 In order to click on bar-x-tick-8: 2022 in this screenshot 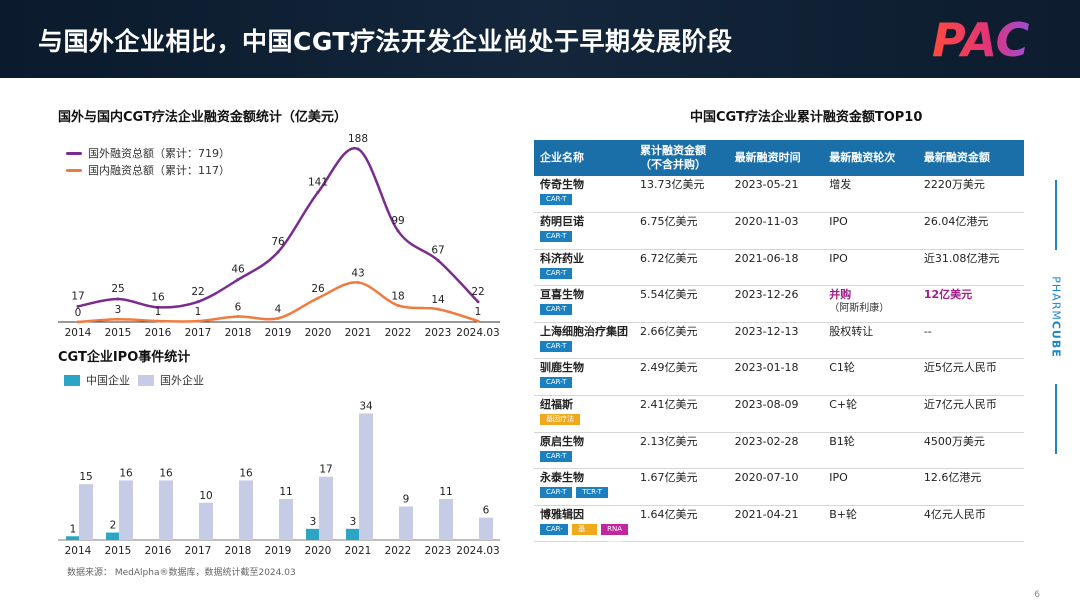, I will do `click(398, 551)`.